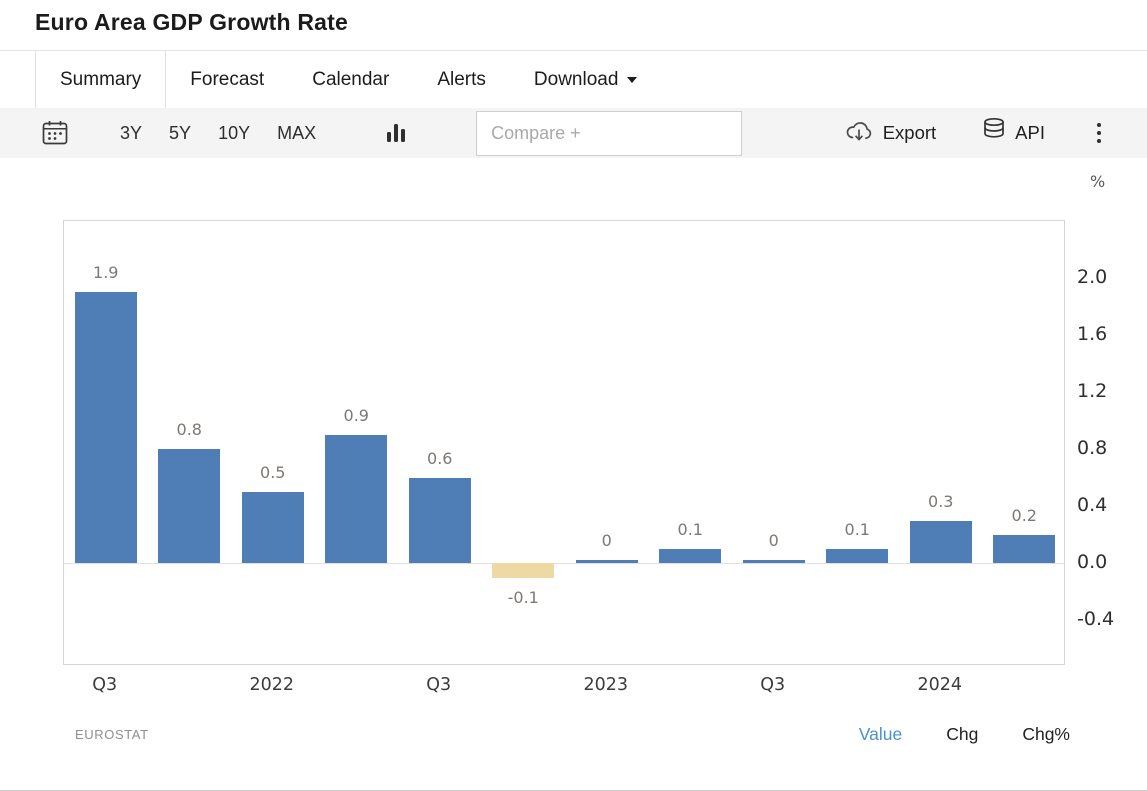 This screenshot has height=791, width=1147. I want to click on chevron-down-icon, so click(632, 79).